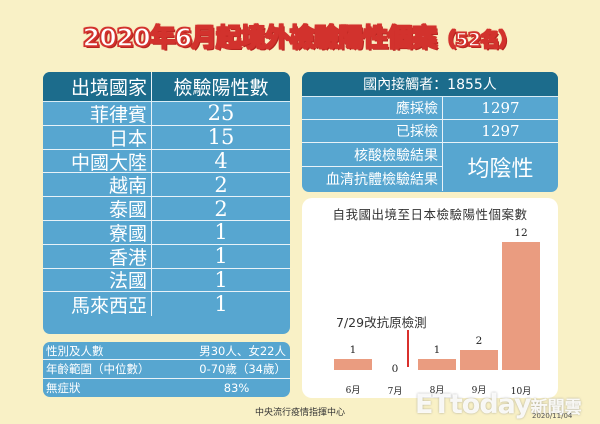 The image size is (600, 424). I want to click on table-row: 日本 15, so click(166, 137).